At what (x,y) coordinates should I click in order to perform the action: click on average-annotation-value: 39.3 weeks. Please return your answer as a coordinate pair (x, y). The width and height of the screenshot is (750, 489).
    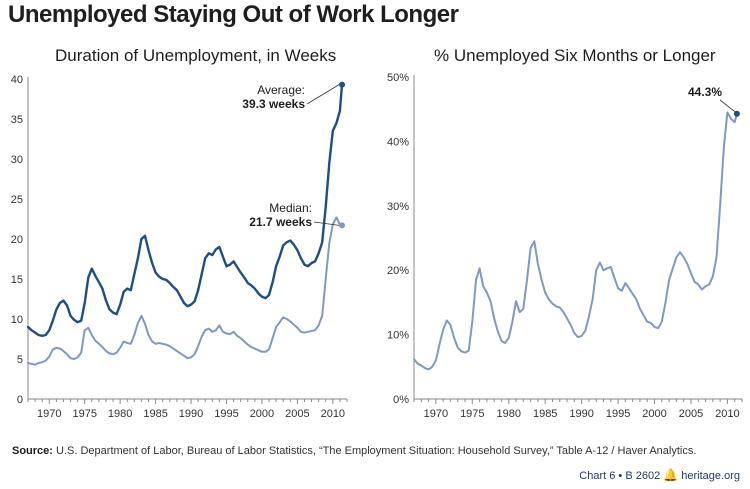
    Looking at the image, I should click on (273, 104).